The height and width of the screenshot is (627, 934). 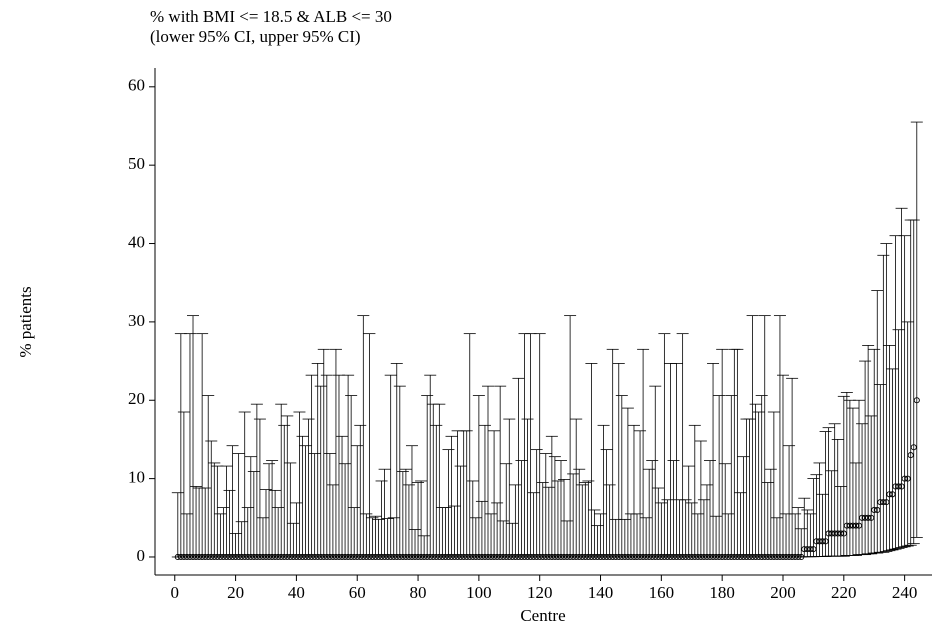 I want to click on y-axis-label: % patients, so click(x=25, y=321).